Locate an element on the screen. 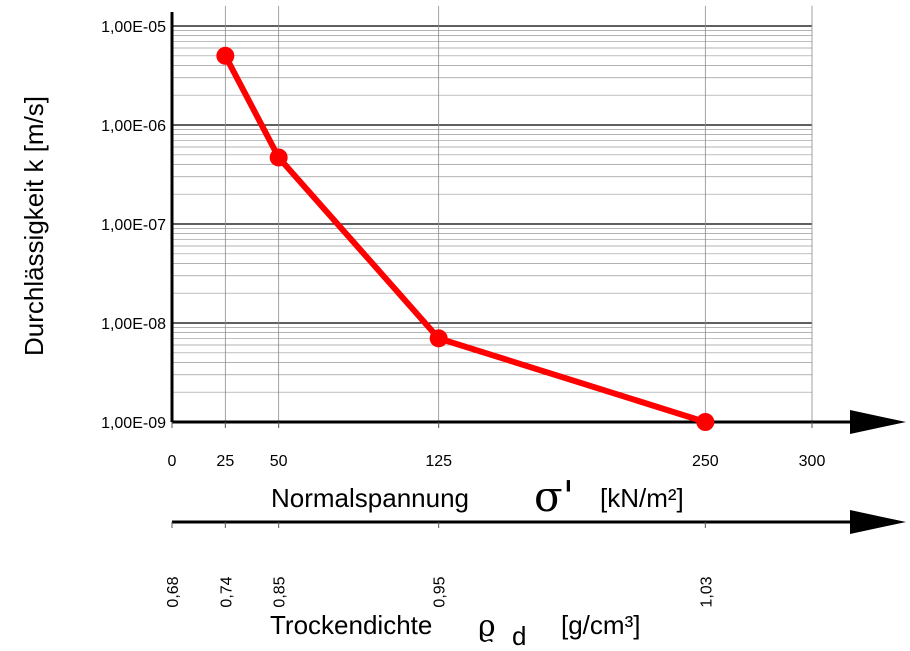 Image resolution: width=910 pixels, height=651 pixels. rho-subscript: d is located at coordinates (519, 636).